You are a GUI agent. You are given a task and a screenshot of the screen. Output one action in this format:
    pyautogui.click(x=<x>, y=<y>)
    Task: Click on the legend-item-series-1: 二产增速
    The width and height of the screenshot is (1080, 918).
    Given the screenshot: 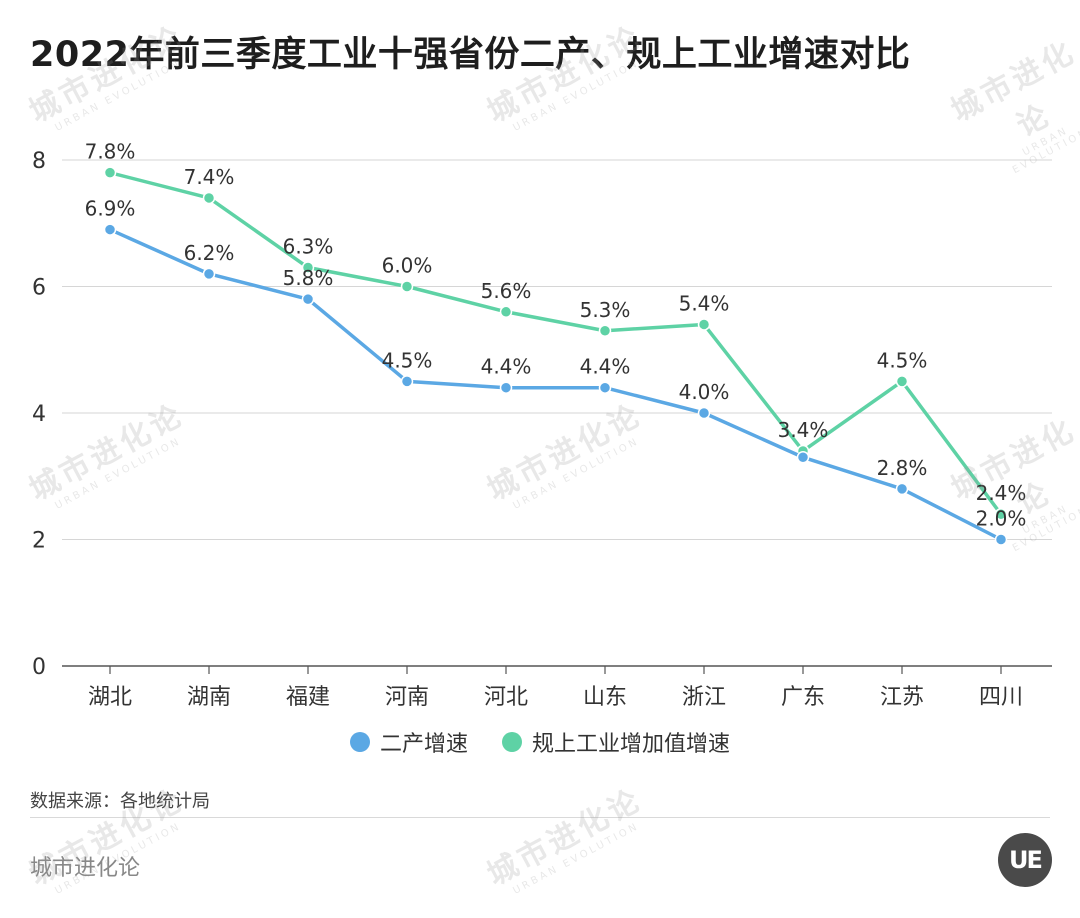 What is the action you would take?
    pyautogui.click(x=408, y=742)
    